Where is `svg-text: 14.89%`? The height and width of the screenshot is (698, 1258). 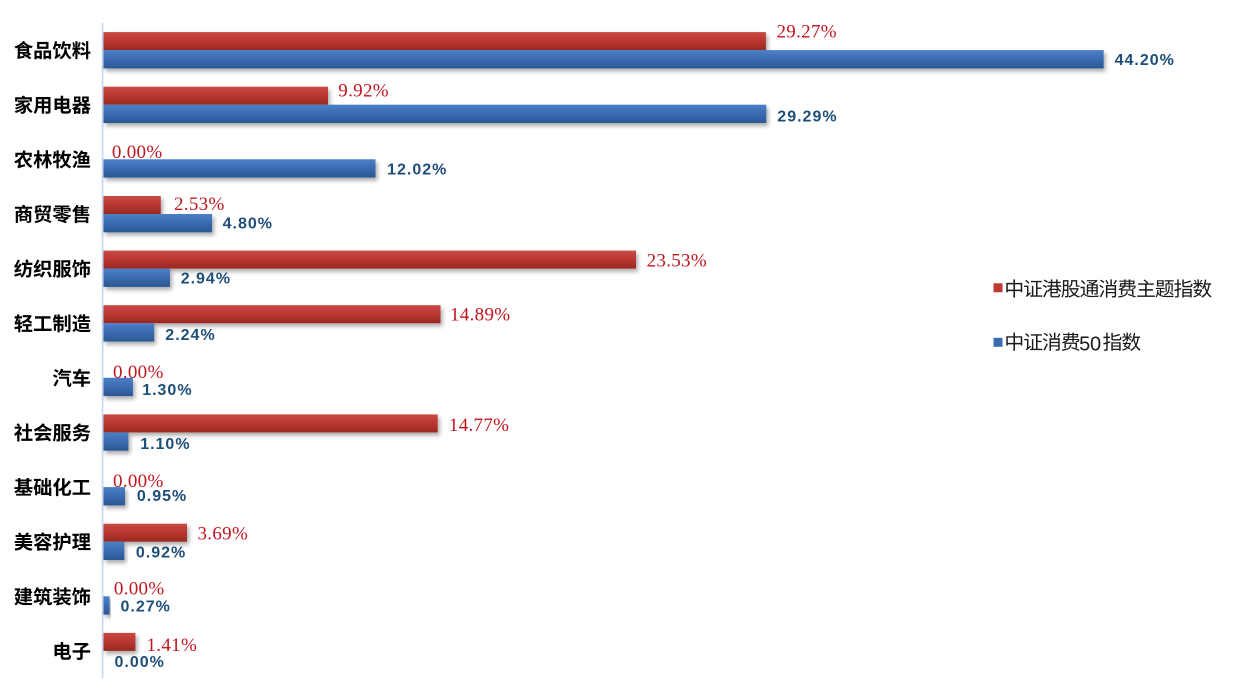
svg-text: 14.89% is located at coordinates (480, 315).